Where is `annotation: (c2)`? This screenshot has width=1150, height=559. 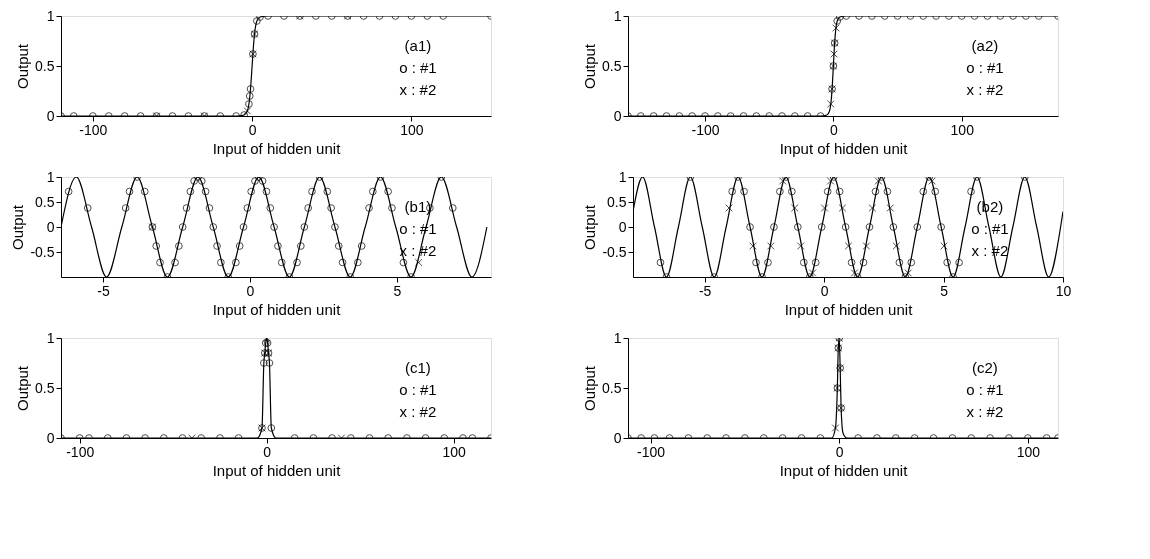 annotation: (c2) is located at coordinates (984, 367).